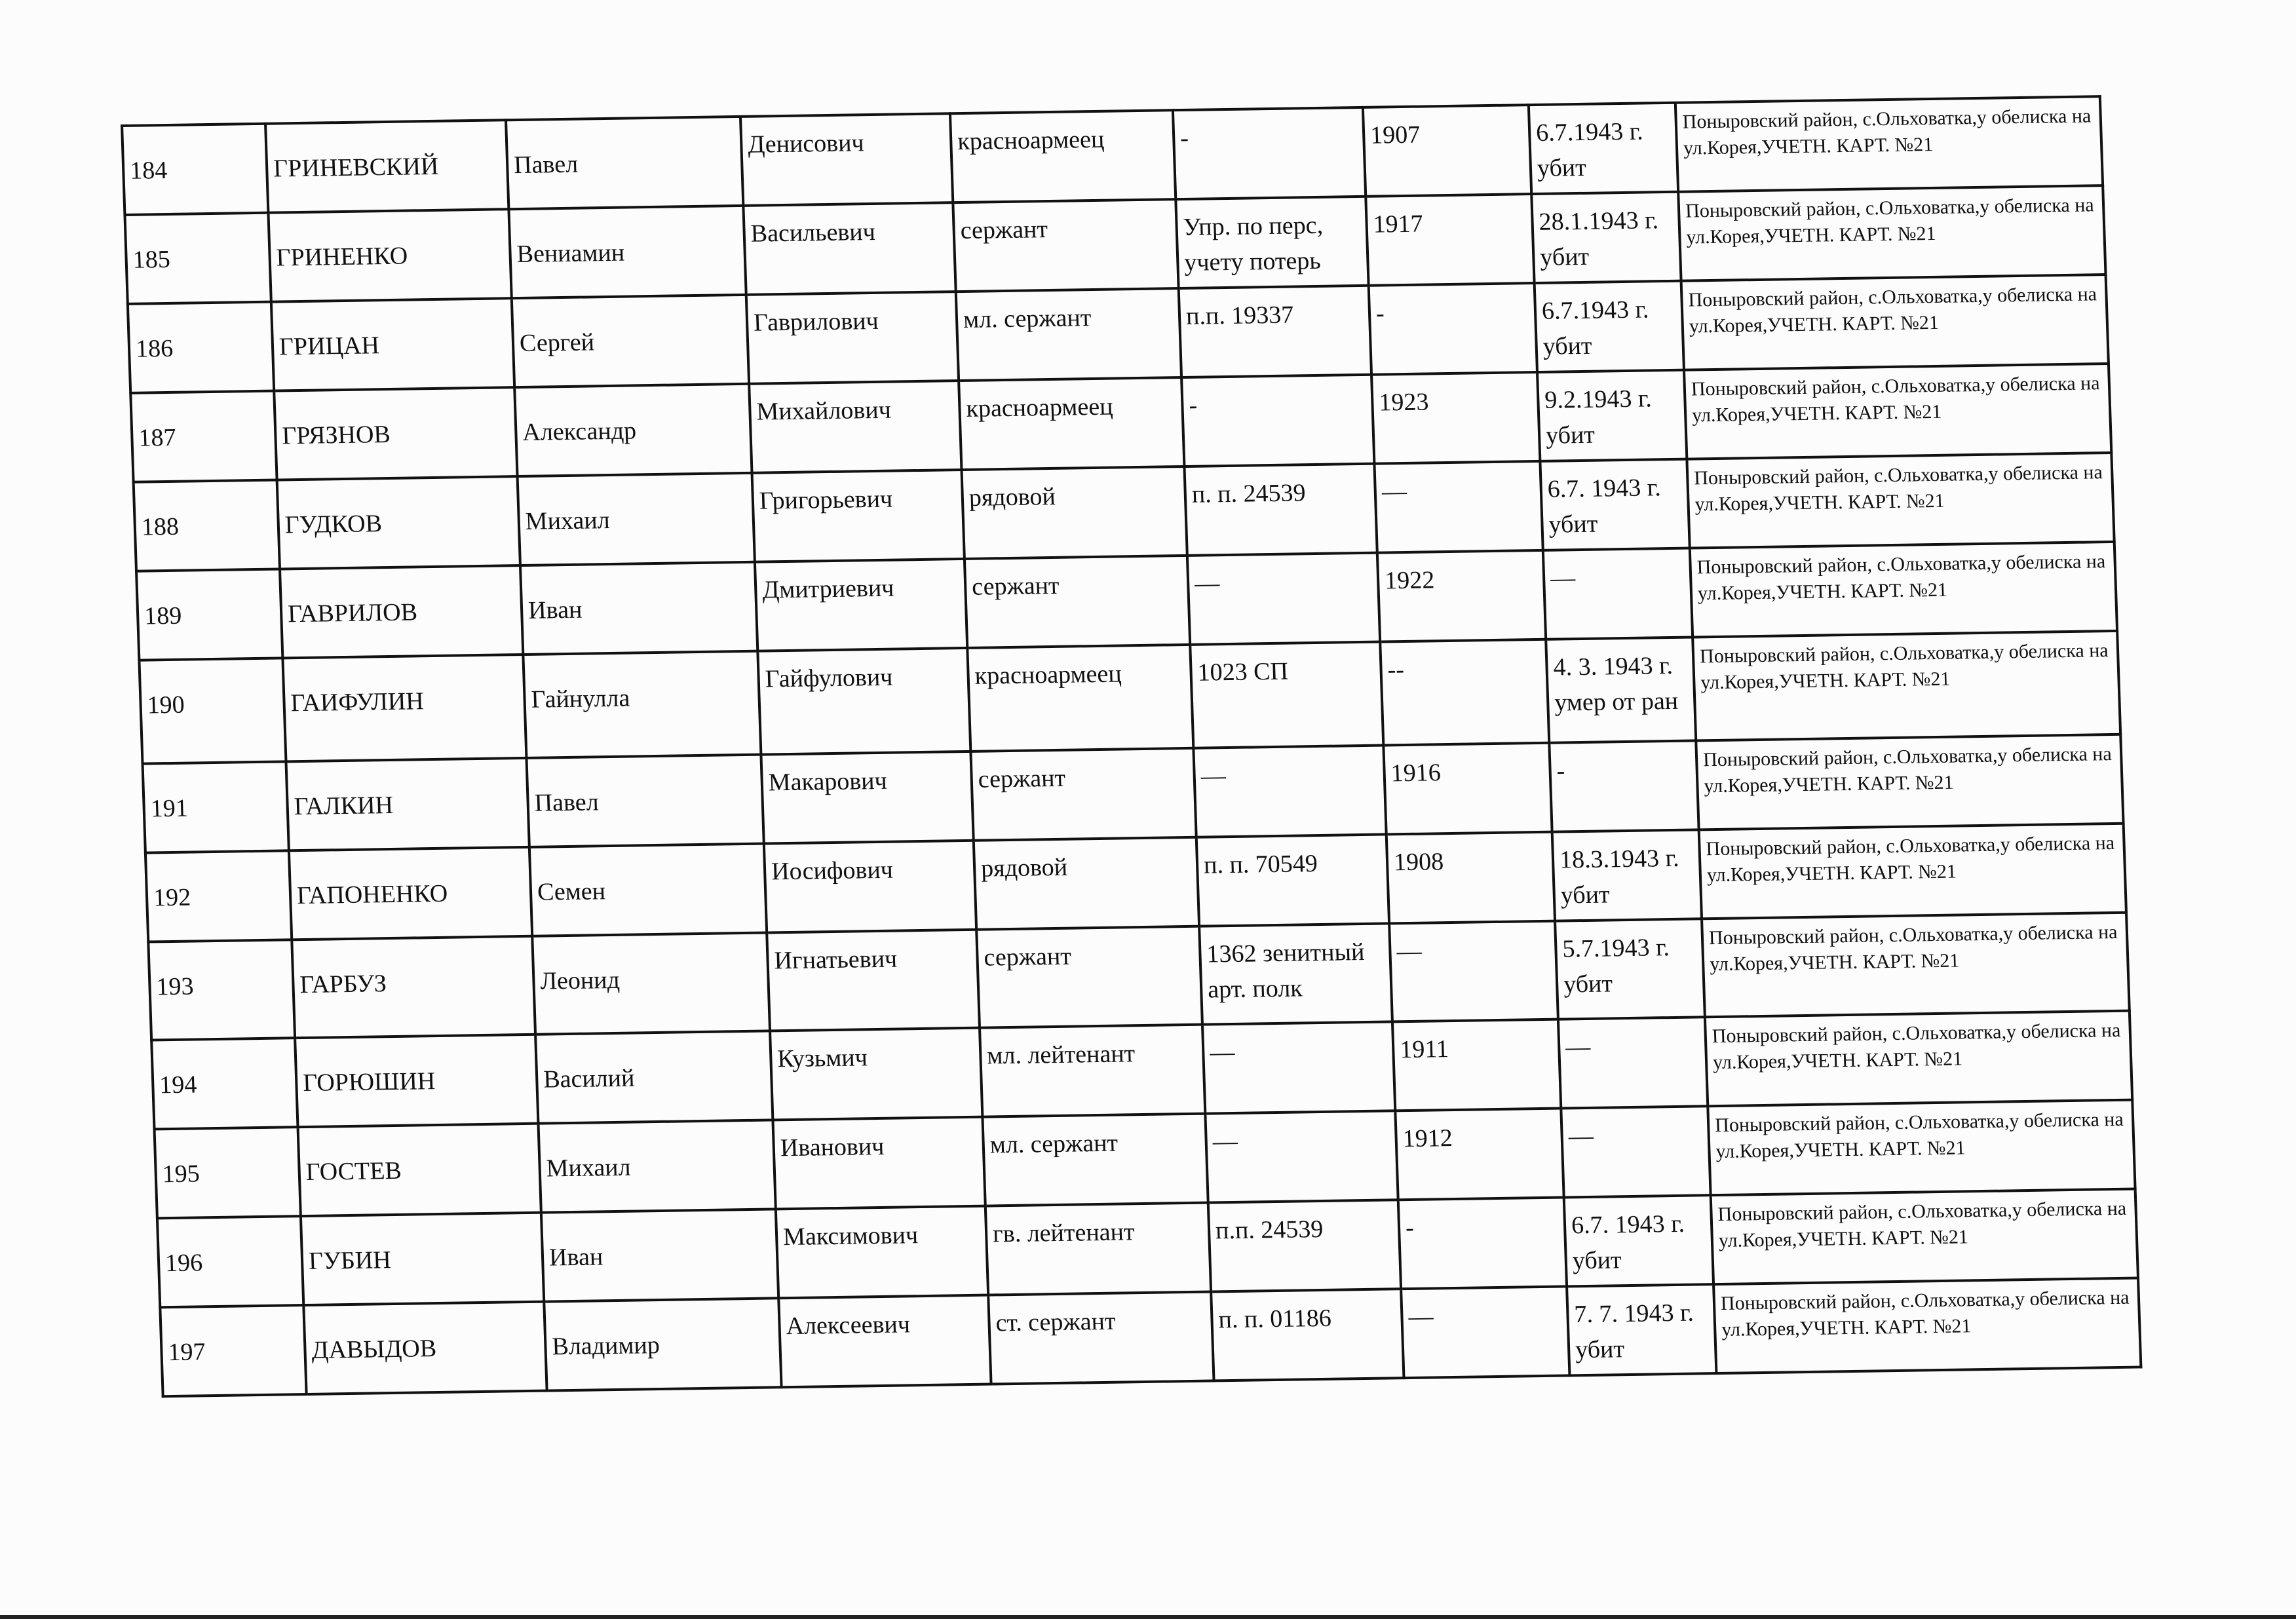  Describe the element at coordinates (1307, 1335) in the screenshot. I see `cell-unit: п. п. 01186` at that location.